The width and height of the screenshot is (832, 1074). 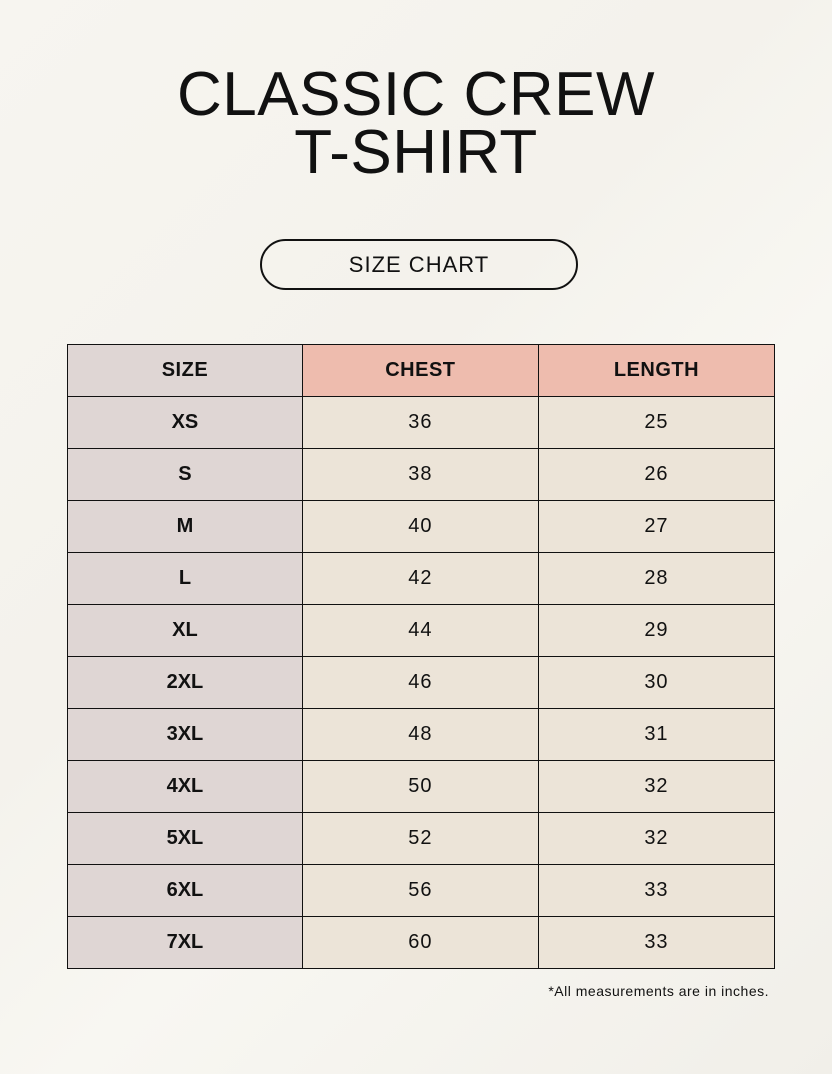 I want to click on table-row: S 38 26, so click(x=421, y=474).